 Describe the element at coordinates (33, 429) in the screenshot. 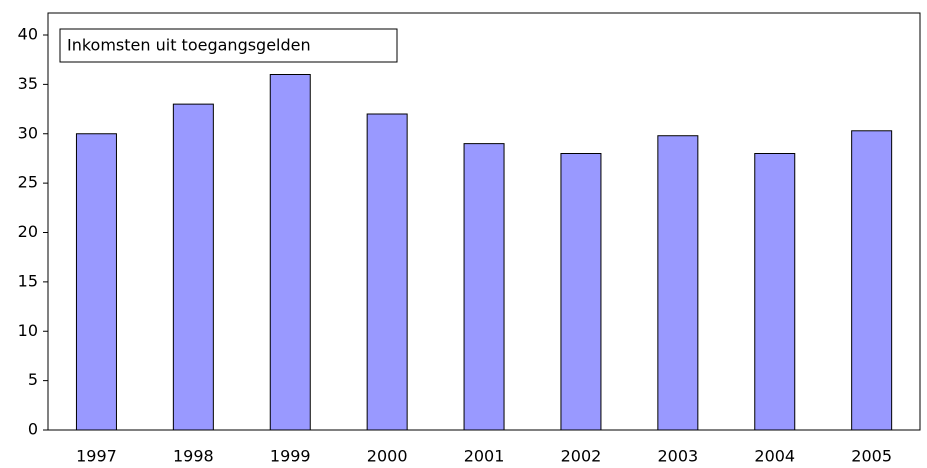

I see `y-tick-label: 0` at that location.